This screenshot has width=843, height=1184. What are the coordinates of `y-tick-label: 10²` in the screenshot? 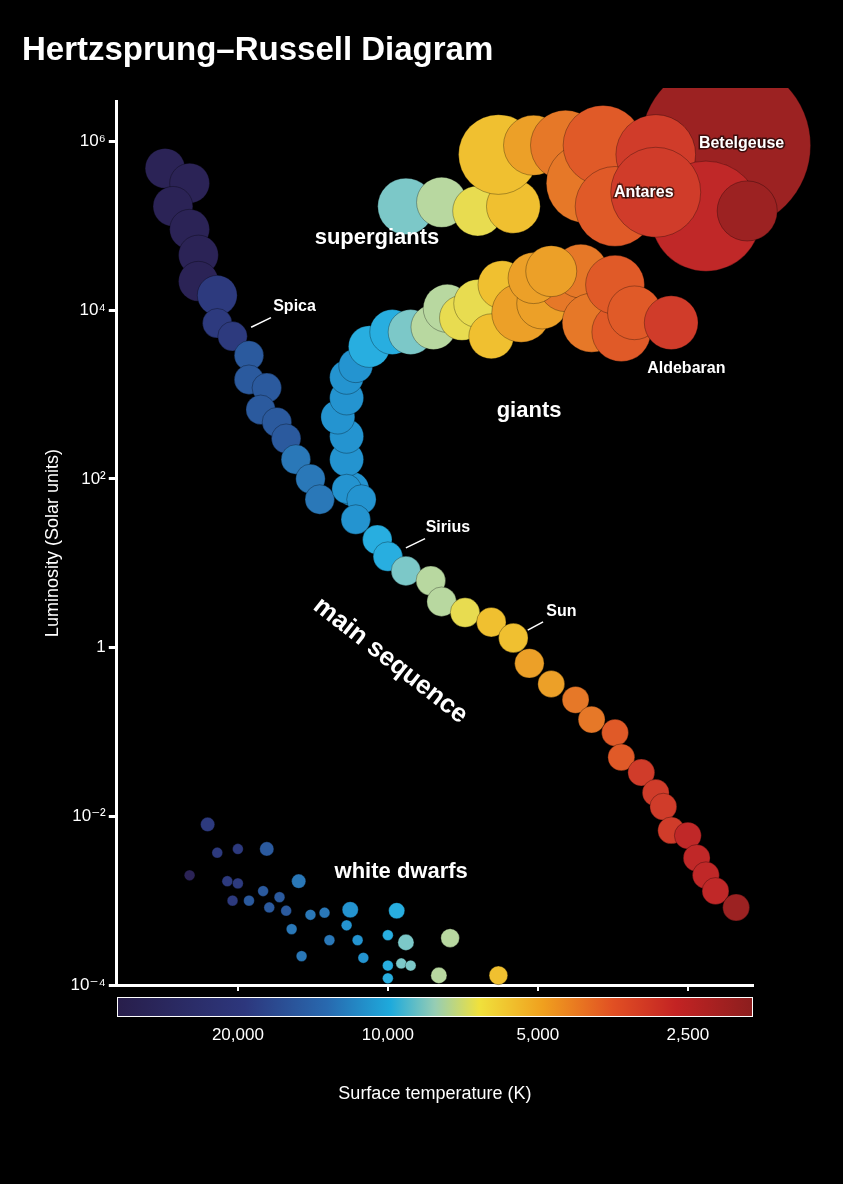 It's located at (94, 478).